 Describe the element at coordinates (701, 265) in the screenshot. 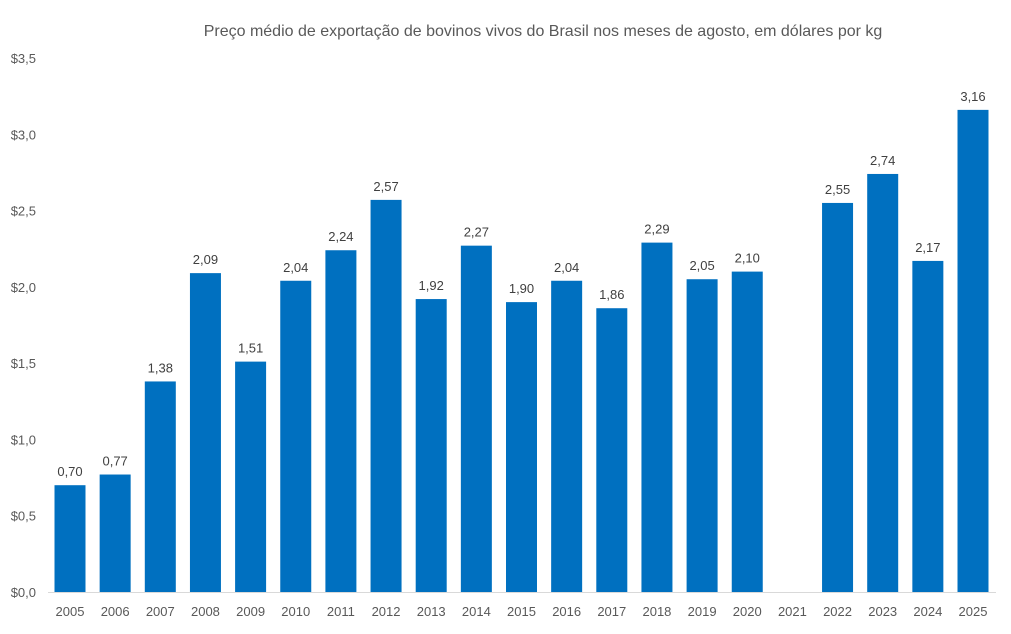

I see `data-label: 2,05` at that location.